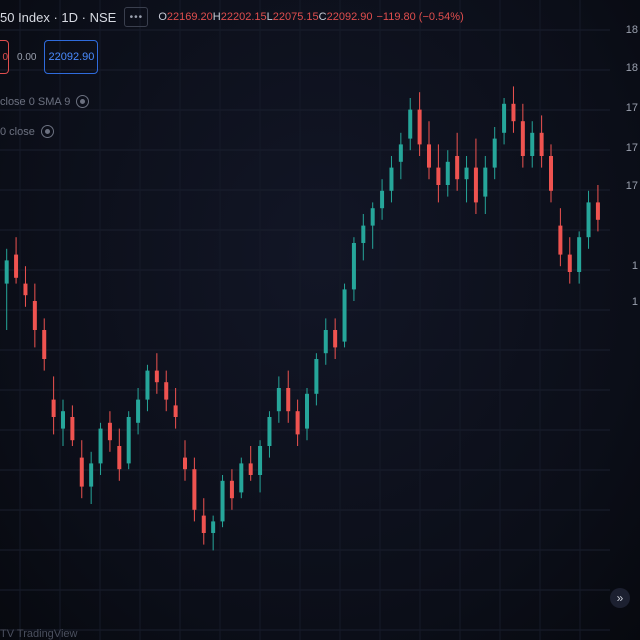 The width and height of the screenshot is (640, 640). I want to click on buy-button: 22092.90, so click(71, 57).